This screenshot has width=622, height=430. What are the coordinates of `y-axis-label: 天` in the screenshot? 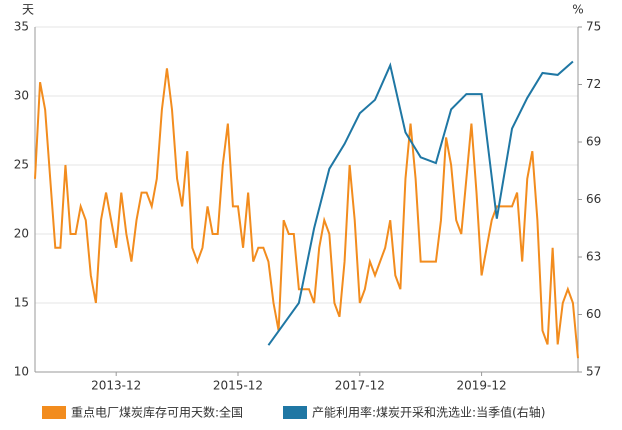 It's located at (28, 10).